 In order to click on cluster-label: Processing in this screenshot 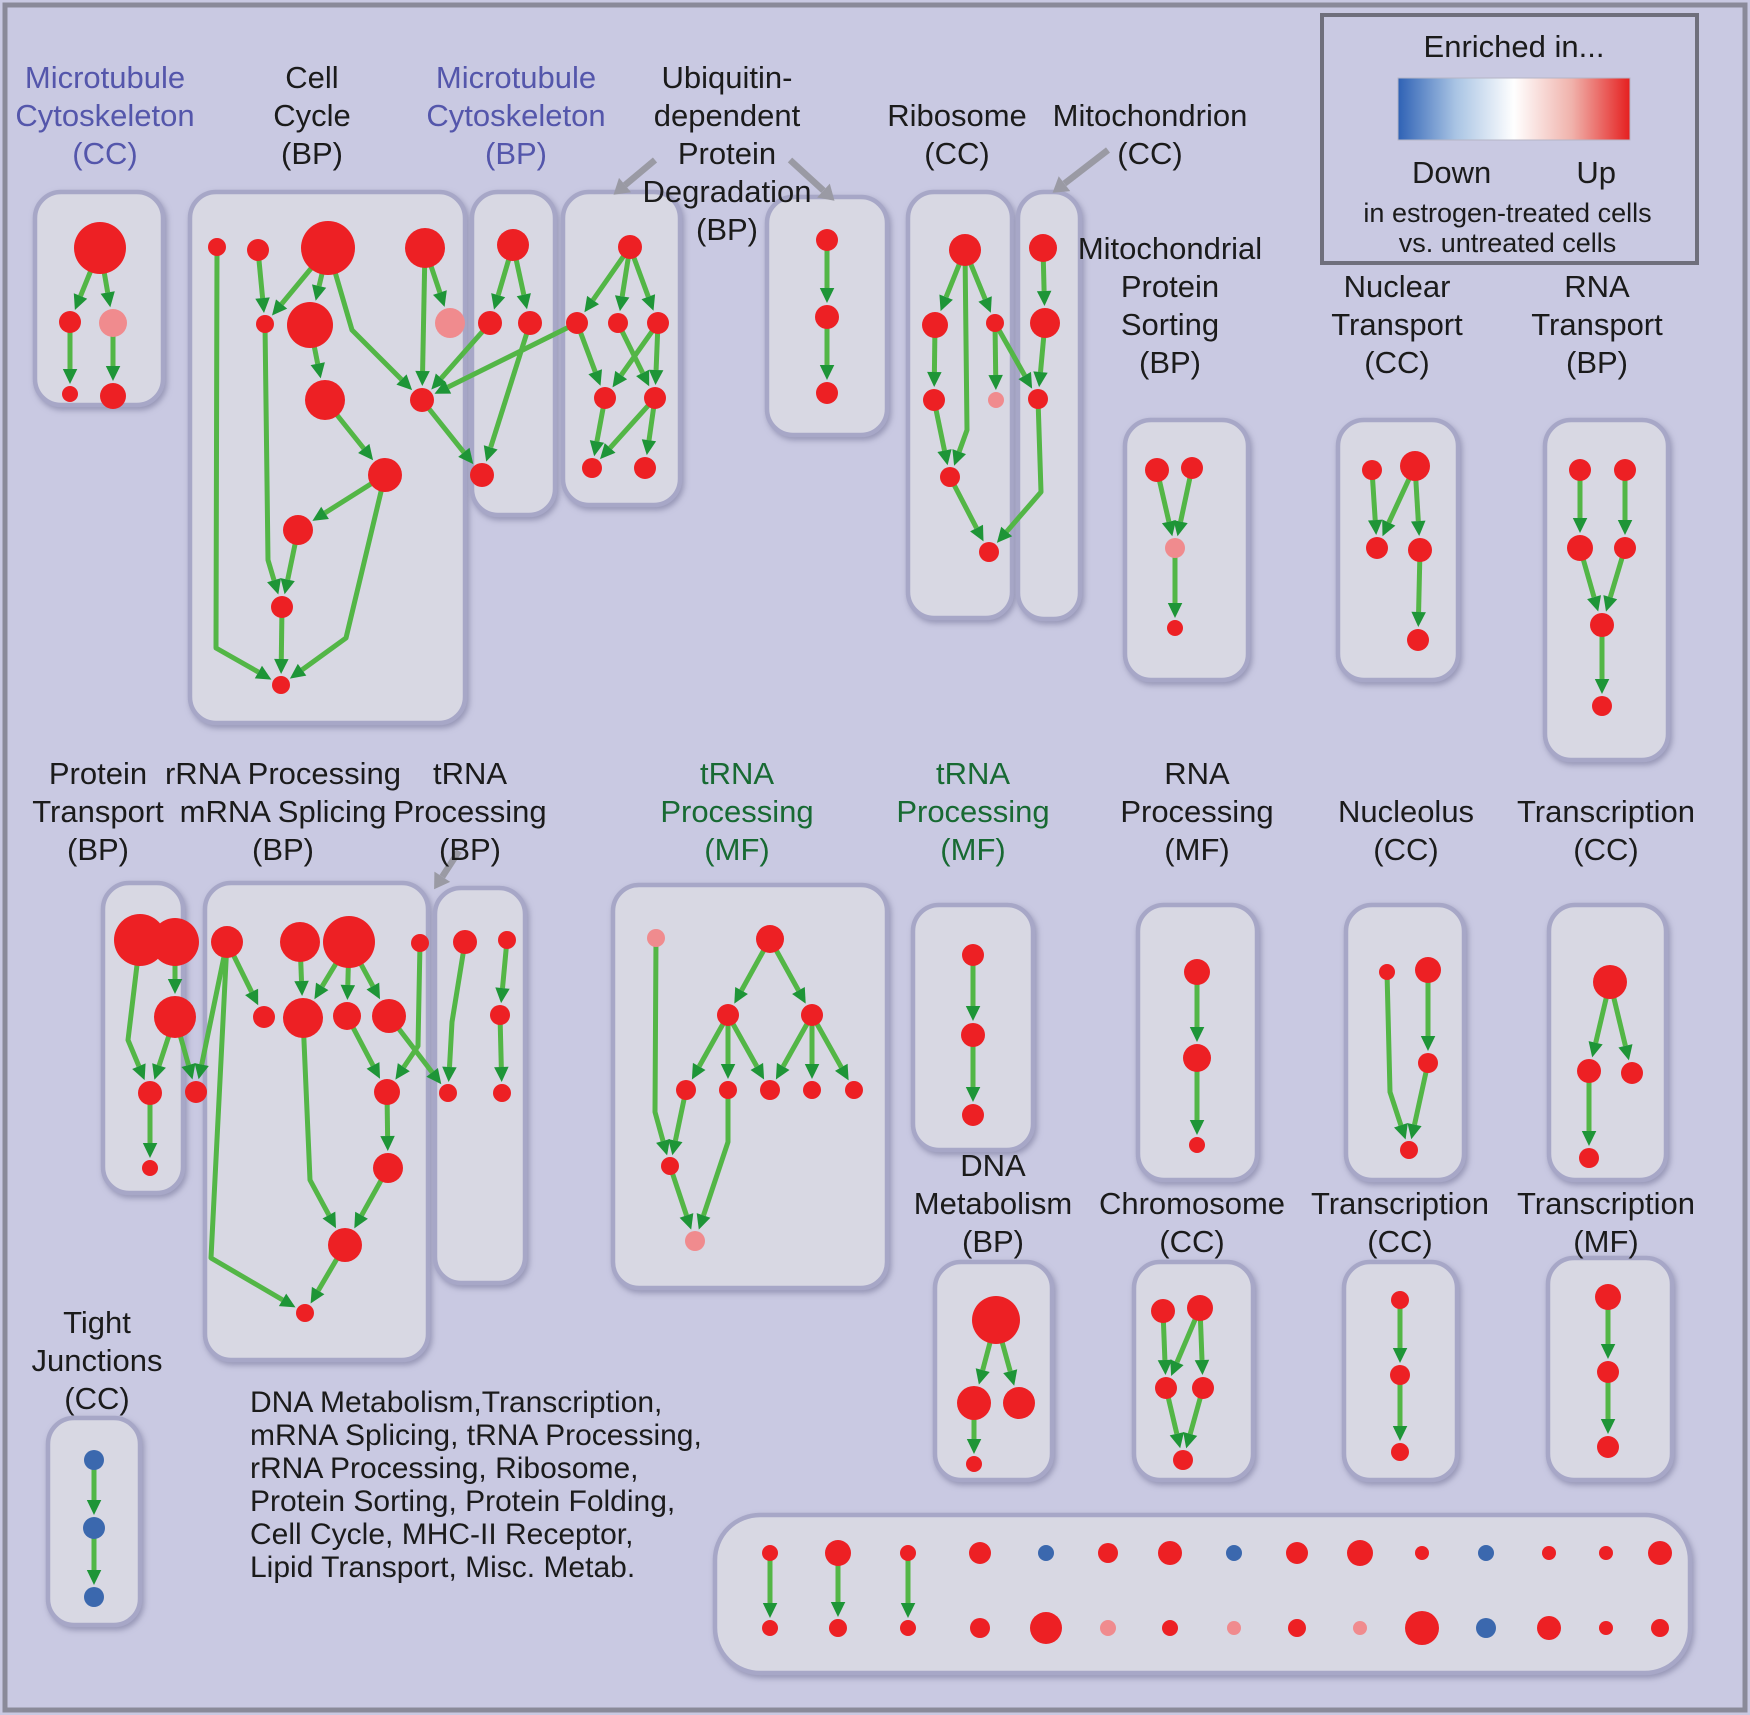, I will do `click(736, 811)`.